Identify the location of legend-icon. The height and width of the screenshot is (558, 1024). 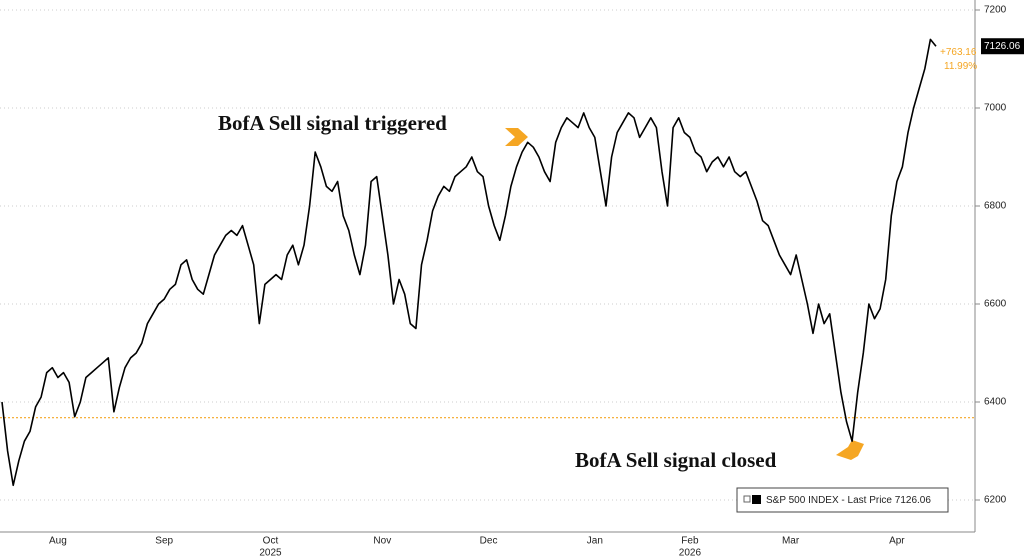
(747, 499).